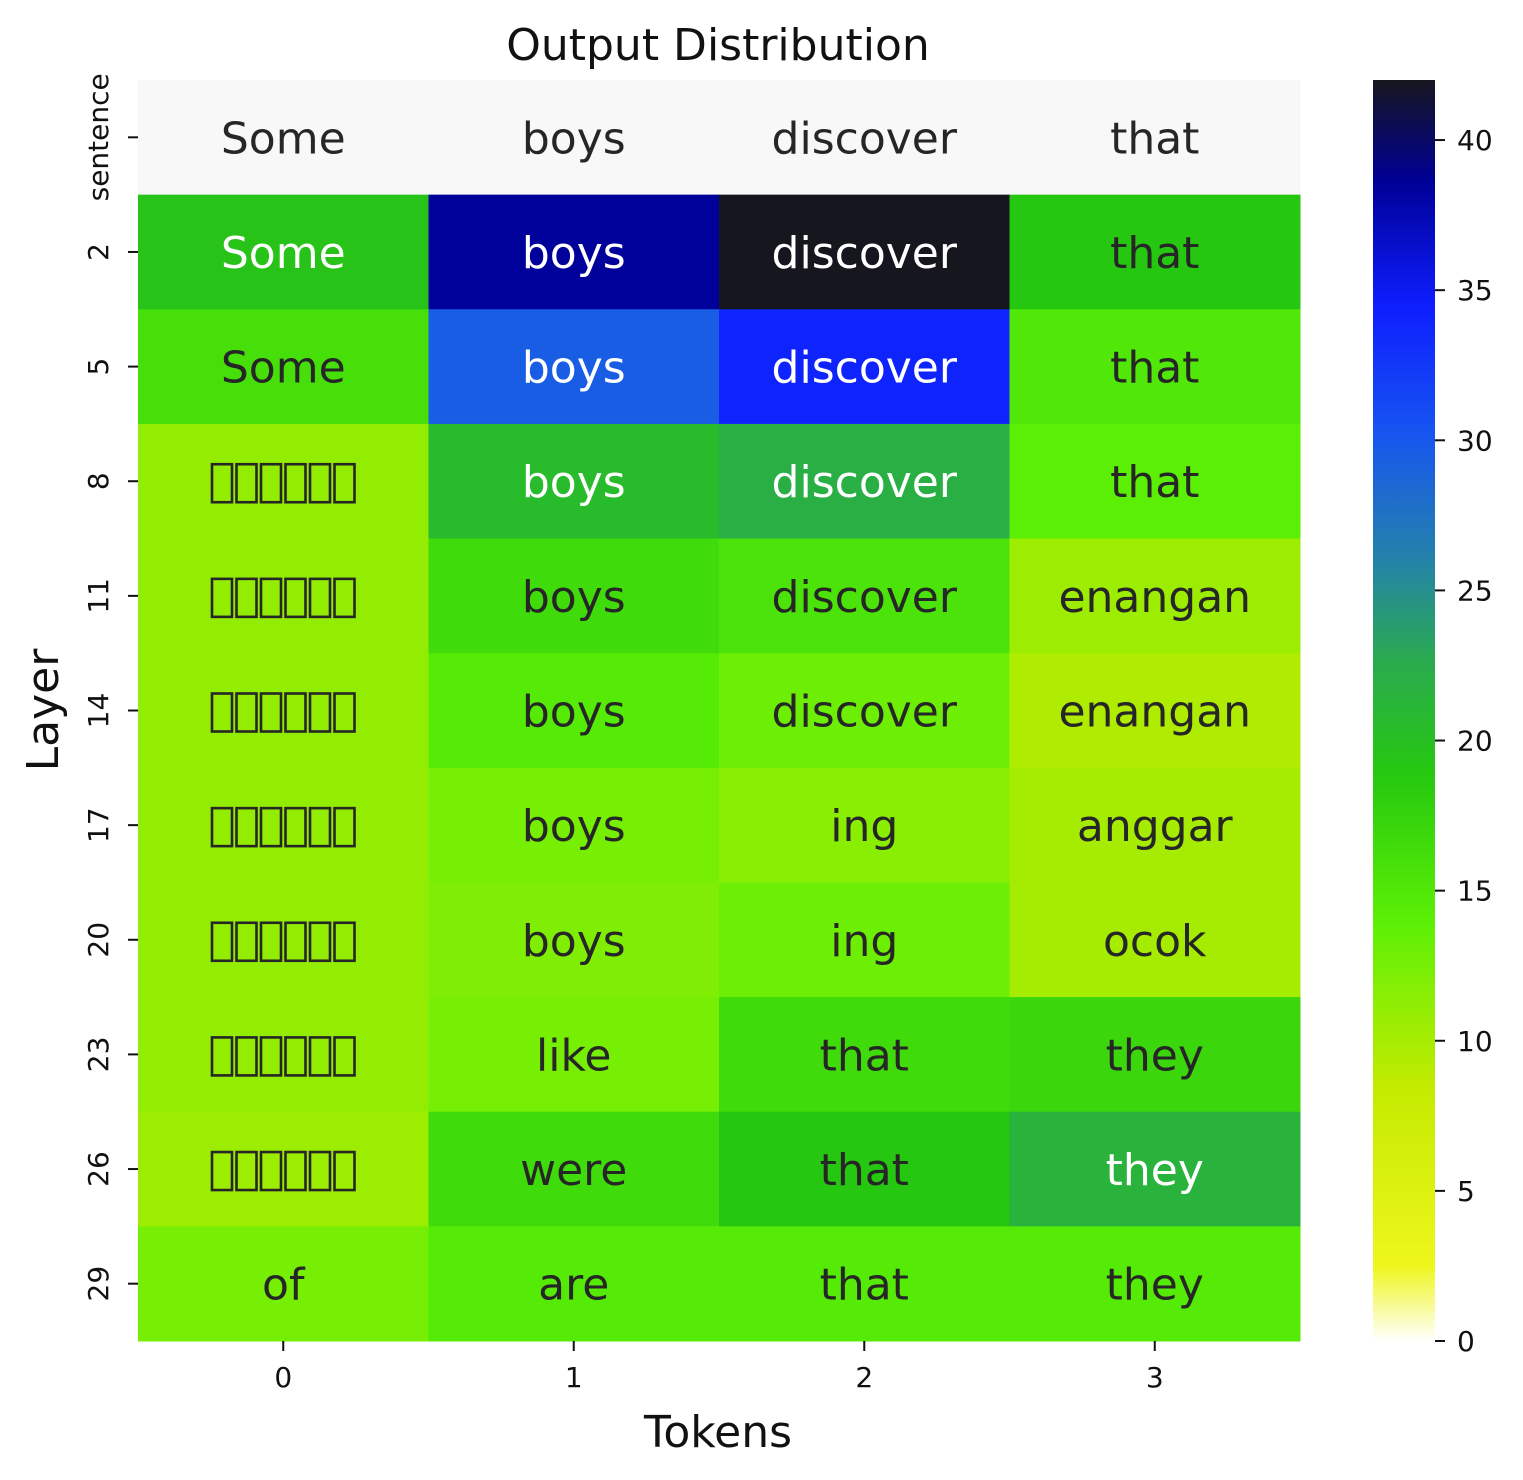  I want to click on cell-token: were, so click(573, 1170).